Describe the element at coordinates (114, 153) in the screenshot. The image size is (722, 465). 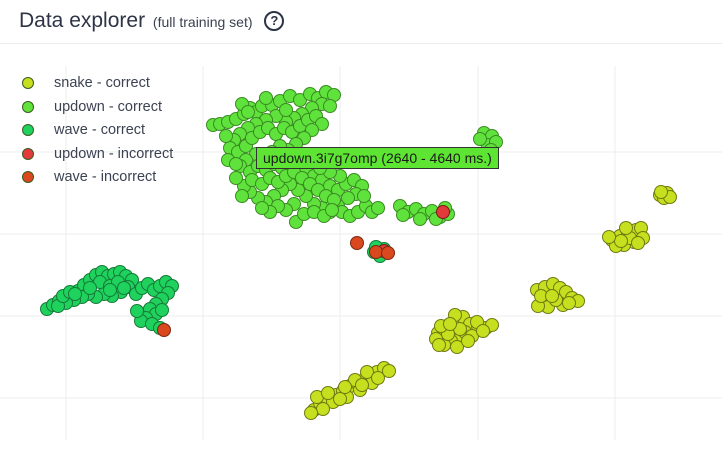
I see `legend-label: updown - incorrect` at that location.